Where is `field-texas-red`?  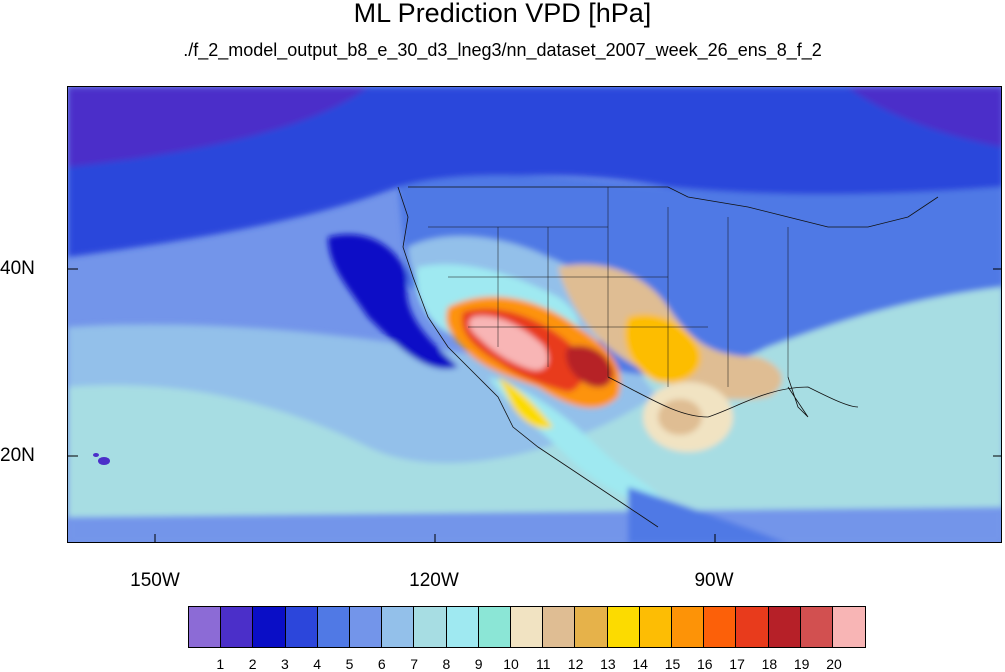 field-texas-red is located at coordinates (589, 366).